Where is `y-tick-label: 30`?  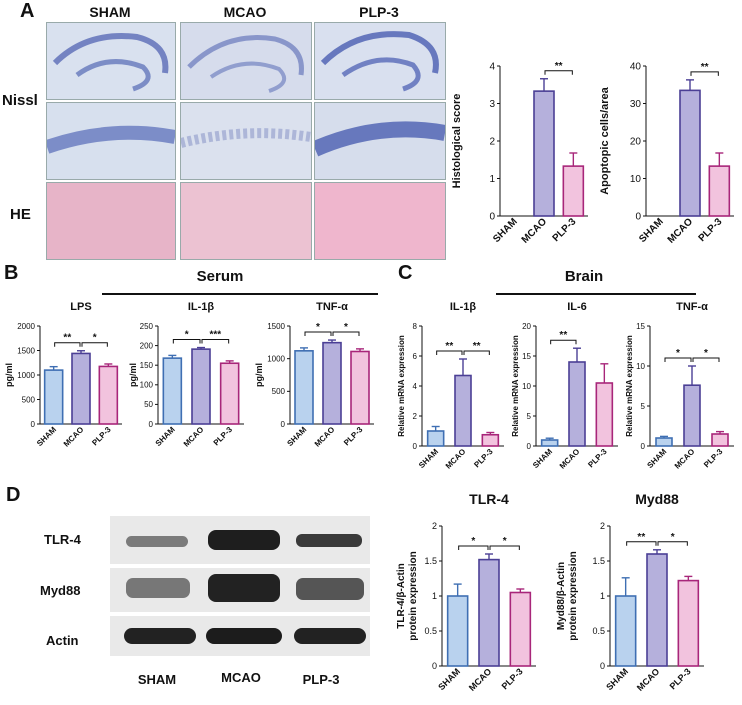
y-tick-label: 30 is located at coordinates (636, 104).